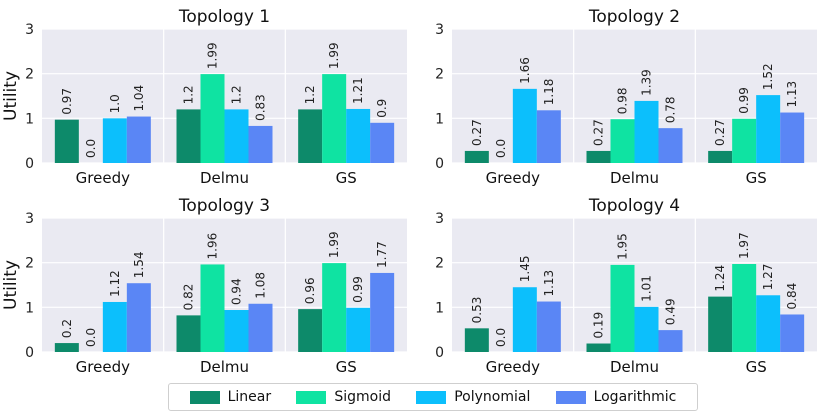 The image size is (830, 415). I want to click on legend-label-sigmoid: Sigmoid, so click(362, 397).